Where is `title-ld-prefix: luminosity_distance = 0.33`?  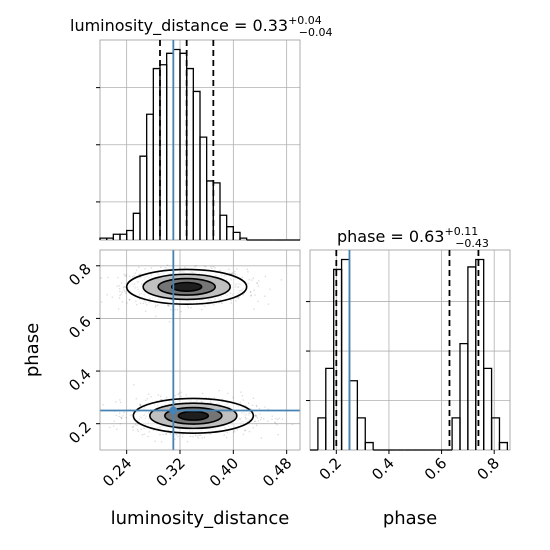
title-ld-prefix: luminosity_distance = 0.33 is located at coordinates (179, 26).